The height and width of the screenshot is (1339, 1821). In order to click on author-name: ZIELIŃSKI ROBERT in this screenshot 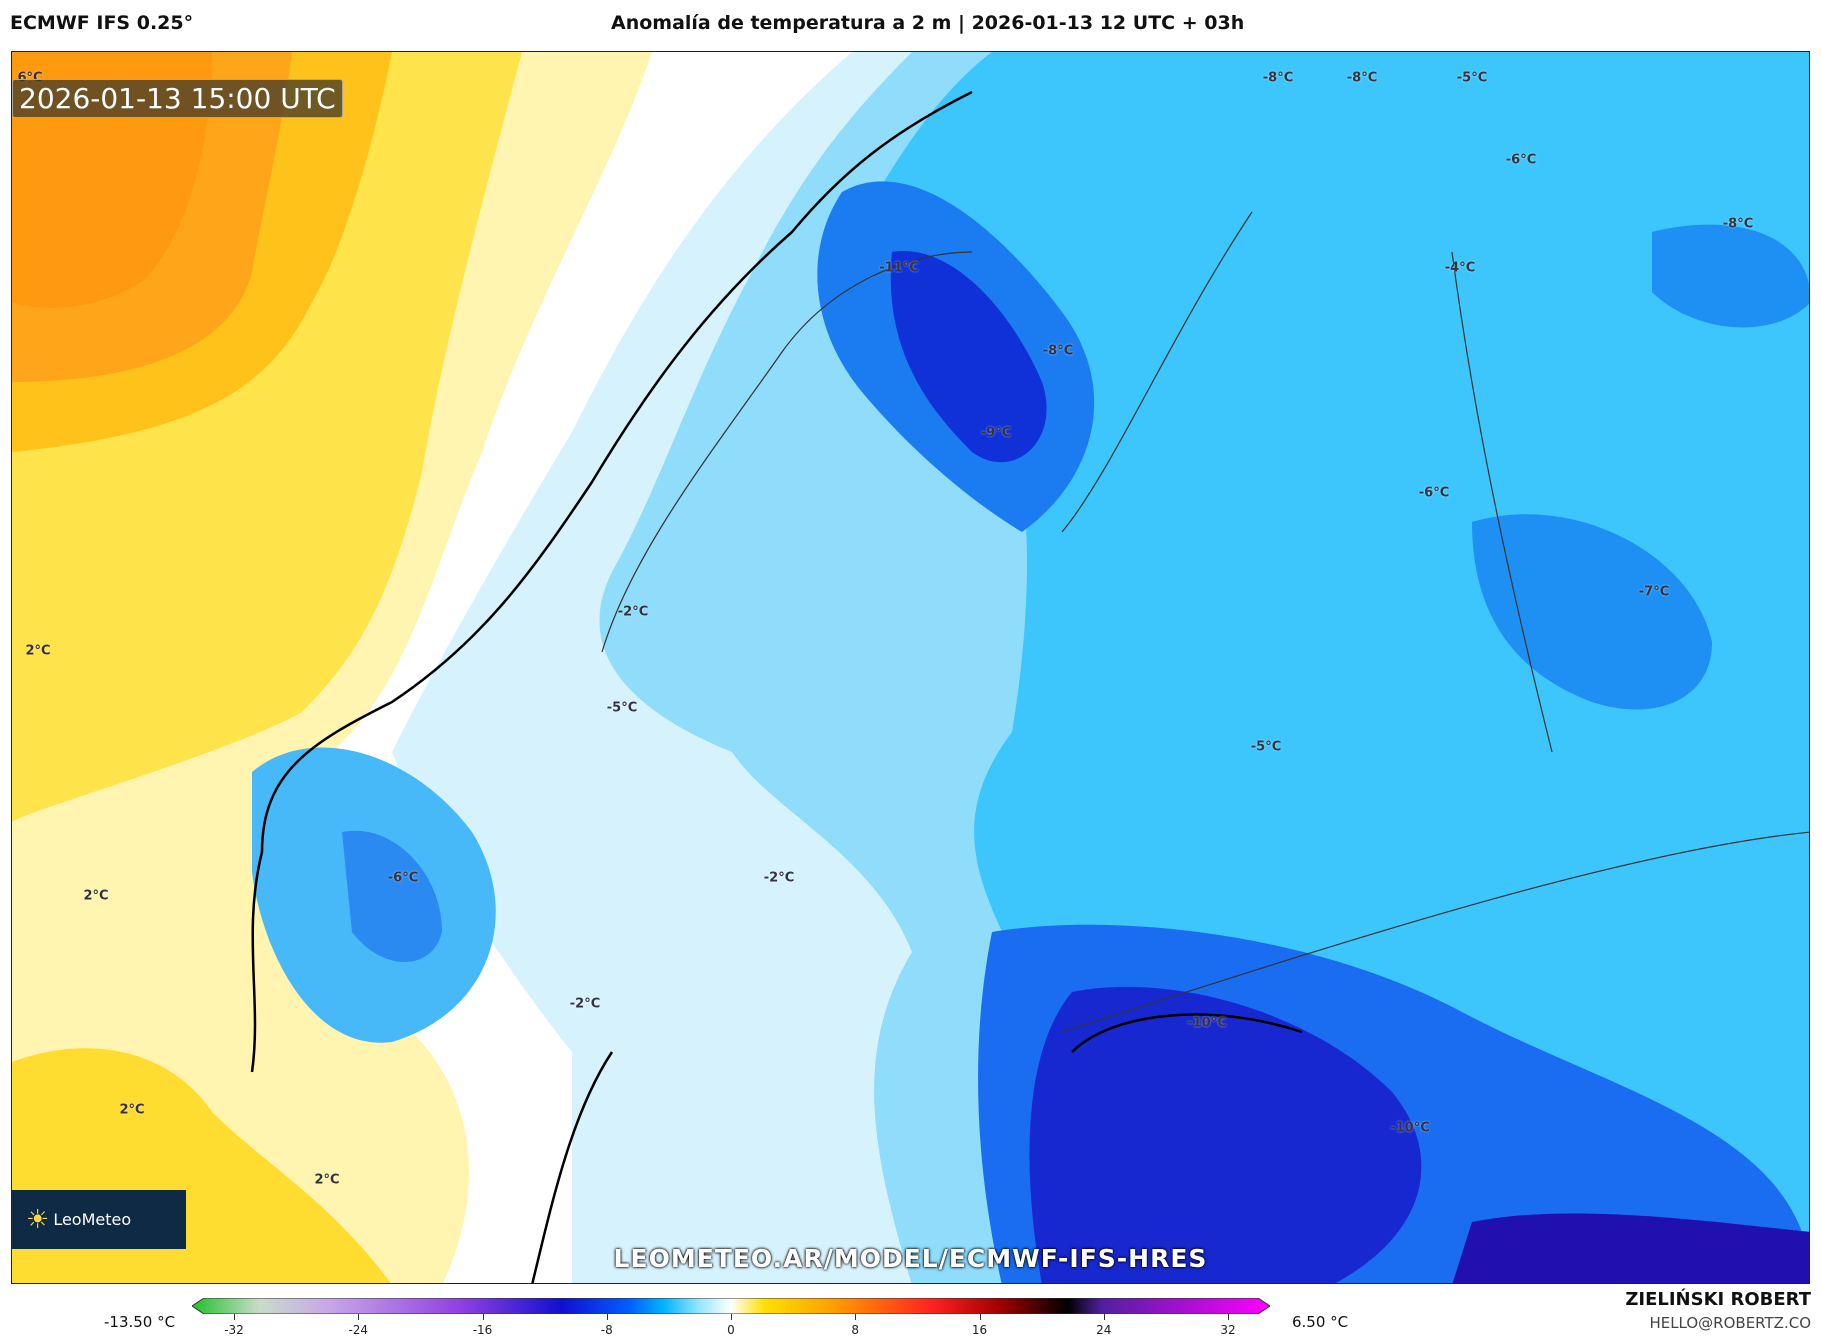, I will do `click(1718, 1299)`.